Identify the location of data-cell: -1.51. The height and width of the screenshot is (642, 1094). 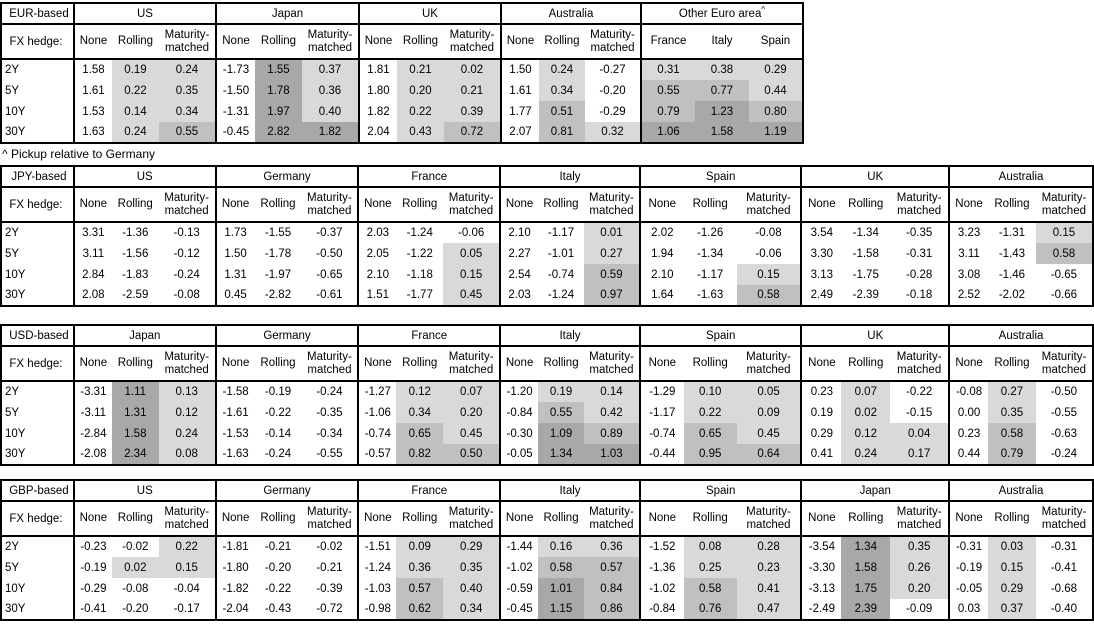
(377, 546).